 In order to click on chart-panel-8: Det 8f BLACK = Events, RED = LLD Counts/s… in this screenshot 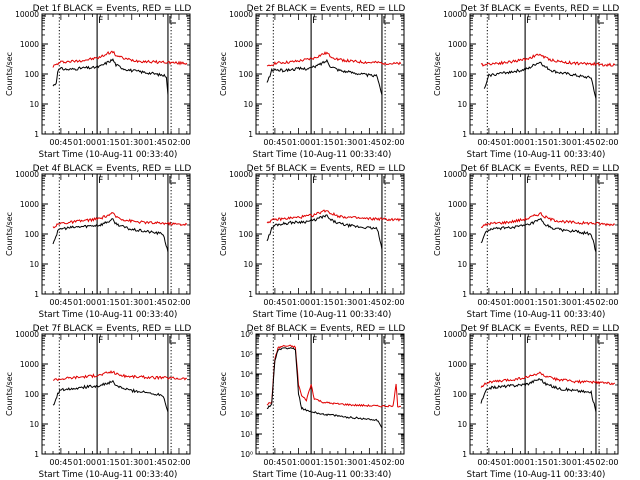, I will do `click(312, 402)`.